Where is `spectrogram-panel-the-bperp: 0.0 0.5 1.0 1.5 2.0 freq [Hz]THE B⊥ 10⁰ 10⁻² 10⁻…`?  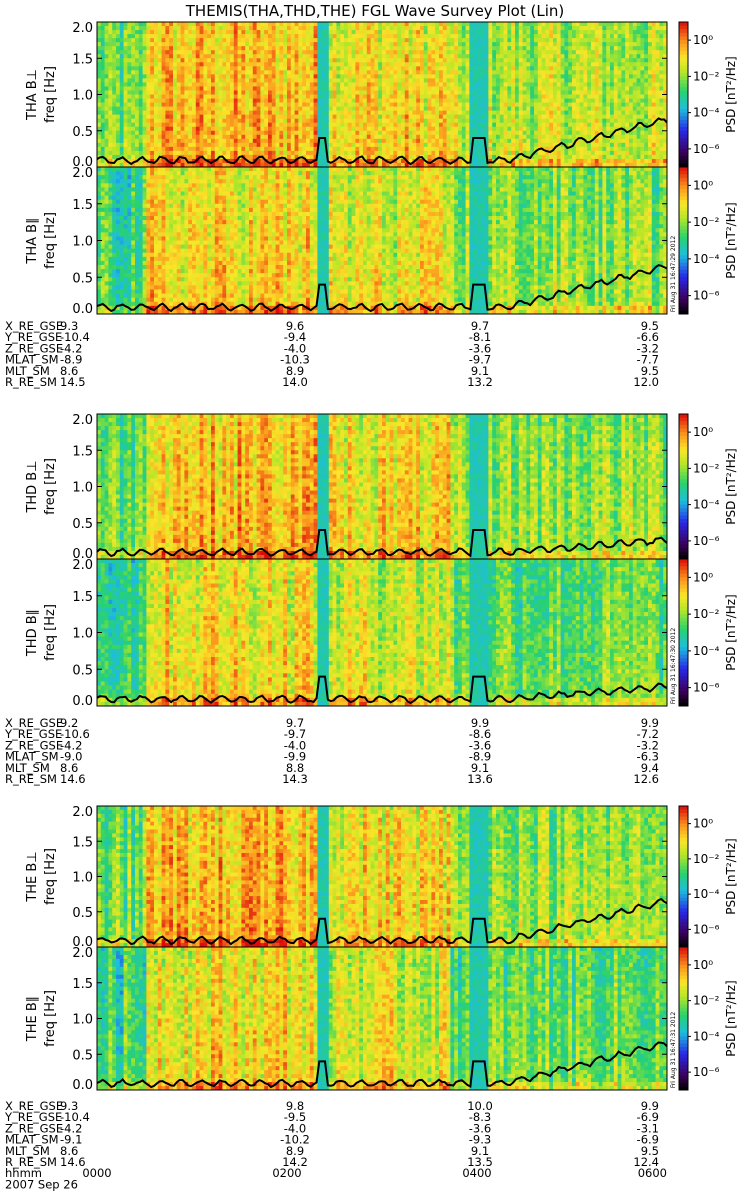
spectrogram-panel-the-bperp: 0.0 0.5 1.0 1.5 2.0 freq [Hz]THE B⊥ 10⁰ 10⁻² 10⁻… is located at coordinates (381, 877).